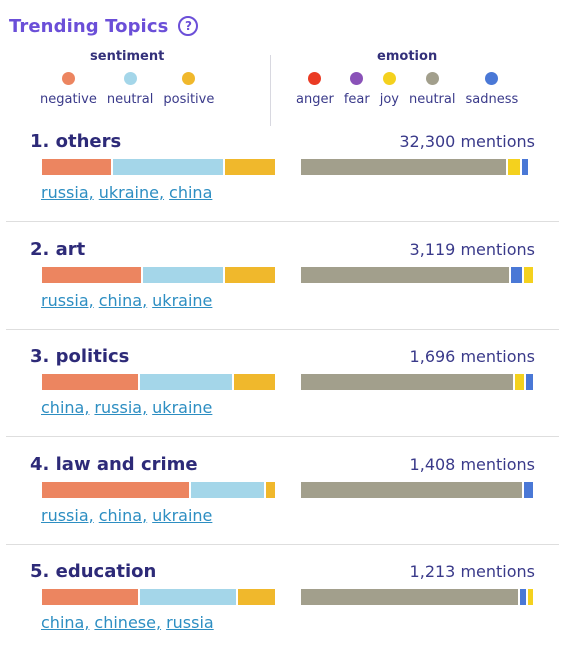 Image resolution: width=565 pixels, height=653 pixels. Describe the element at coordinates (492, 78) in the screenshot. I see `sadness-dot-icon` at that location.